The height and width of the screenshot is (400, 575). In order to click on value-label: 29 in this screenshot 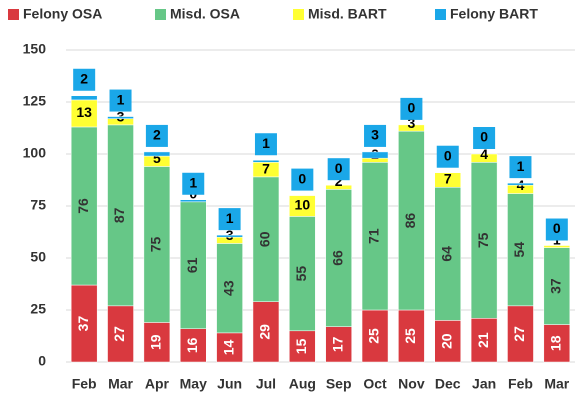, I will do `click(265, 332)`.